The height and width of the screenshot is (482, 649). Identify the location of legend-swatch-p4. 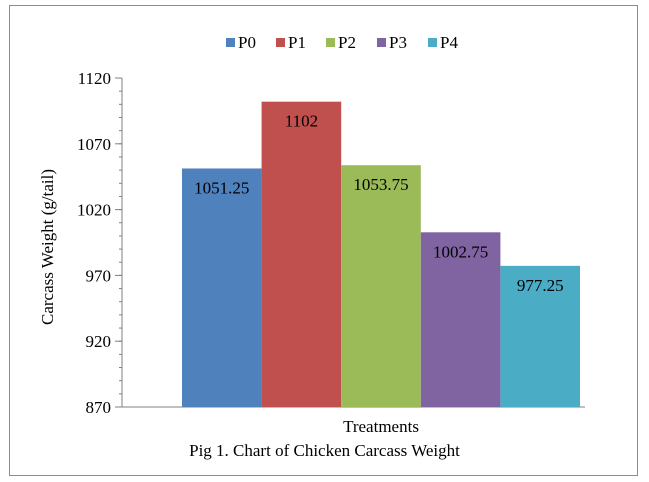
(432, 42).